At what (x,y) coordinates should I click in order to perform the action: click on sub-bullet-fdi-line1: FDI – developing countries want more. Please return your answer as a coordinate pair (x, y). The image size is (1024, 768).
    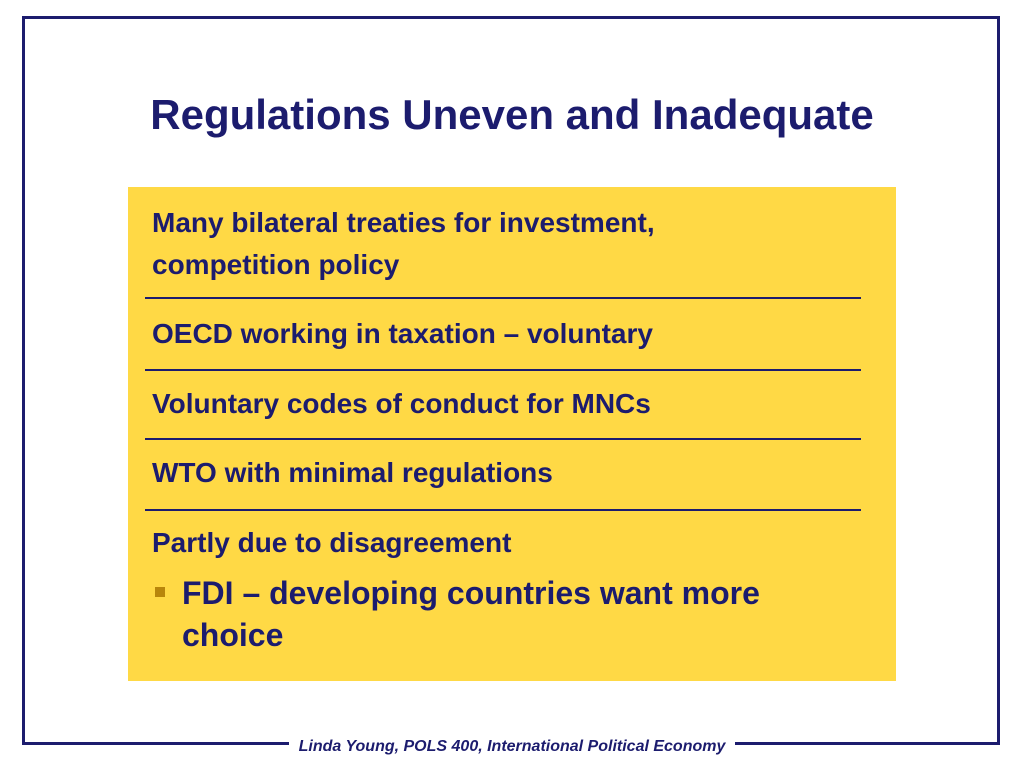
    Looking at the image, I should click on (471, 593).